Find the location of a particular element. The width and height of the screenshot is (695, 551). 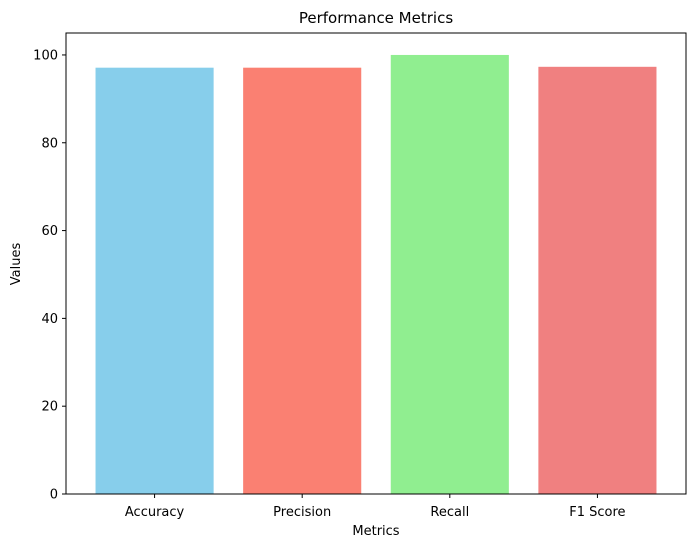

chart-title: Performance Metrics is located at coordinates (376, 18).